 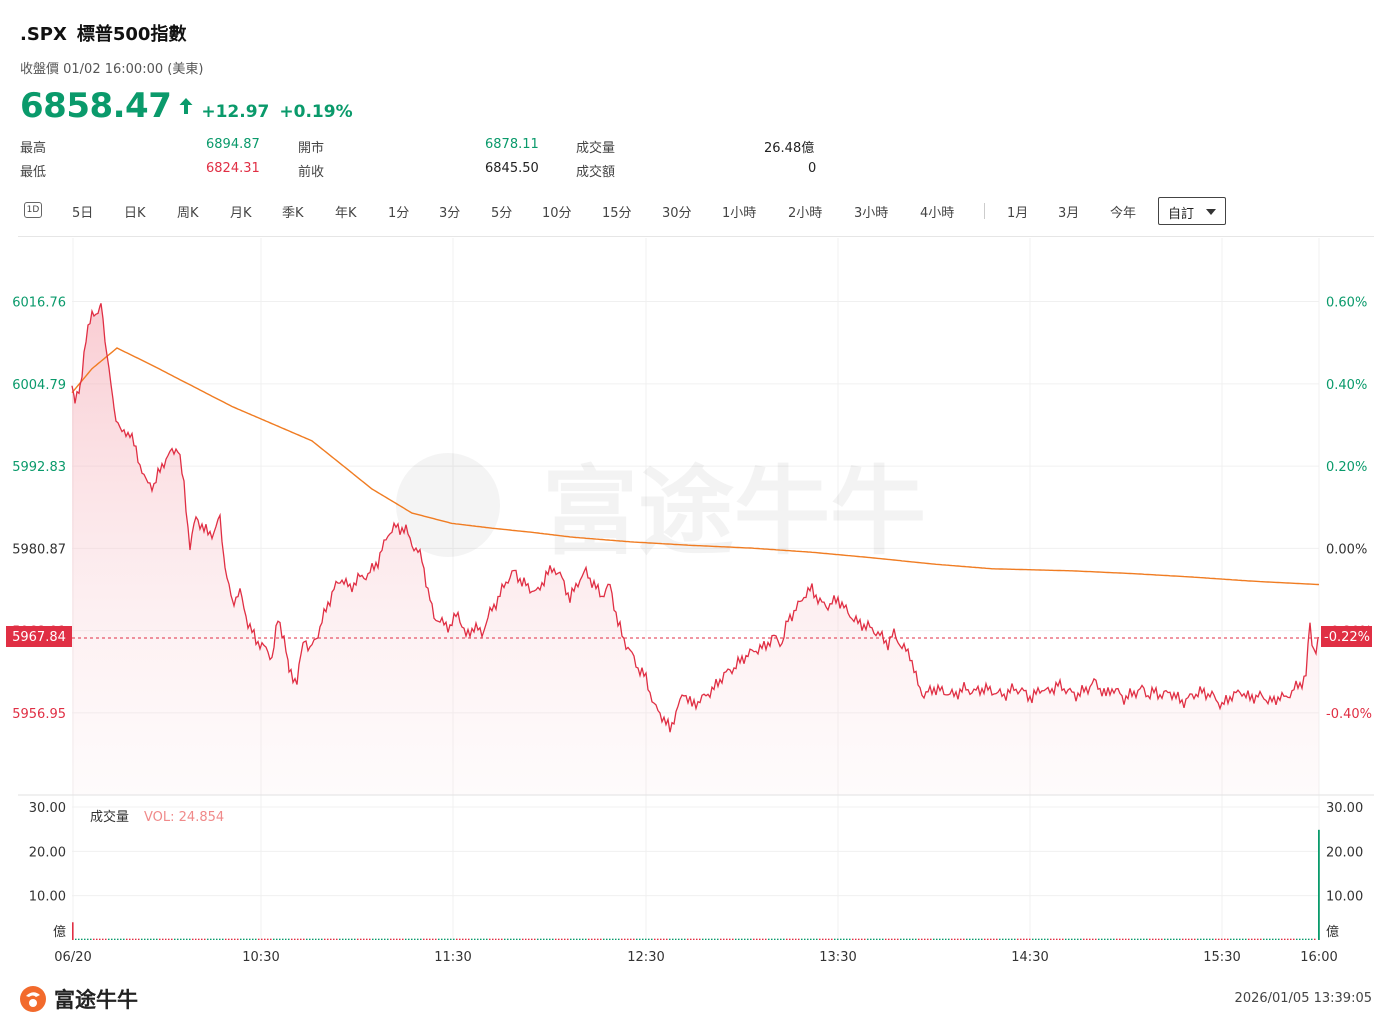 What do you see at coordinates (805, 213) in the screenshot?
I see `period-item: 2小時` at bounding box center [805, 213].